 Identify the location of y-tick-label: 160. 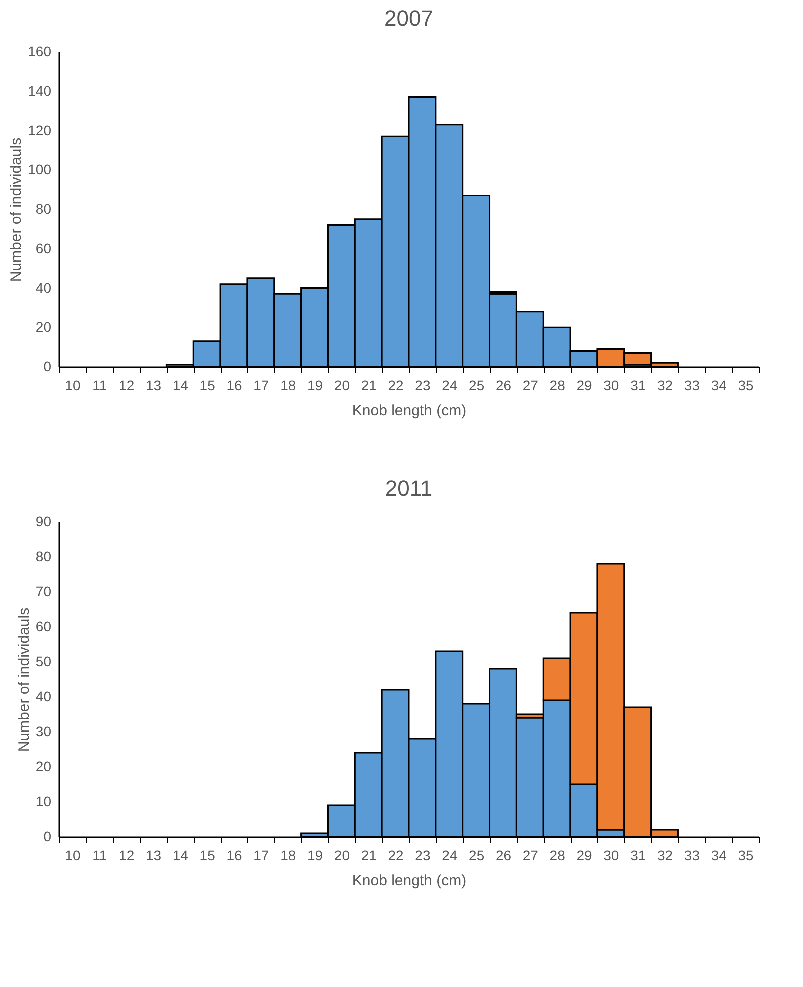
(40, 52).